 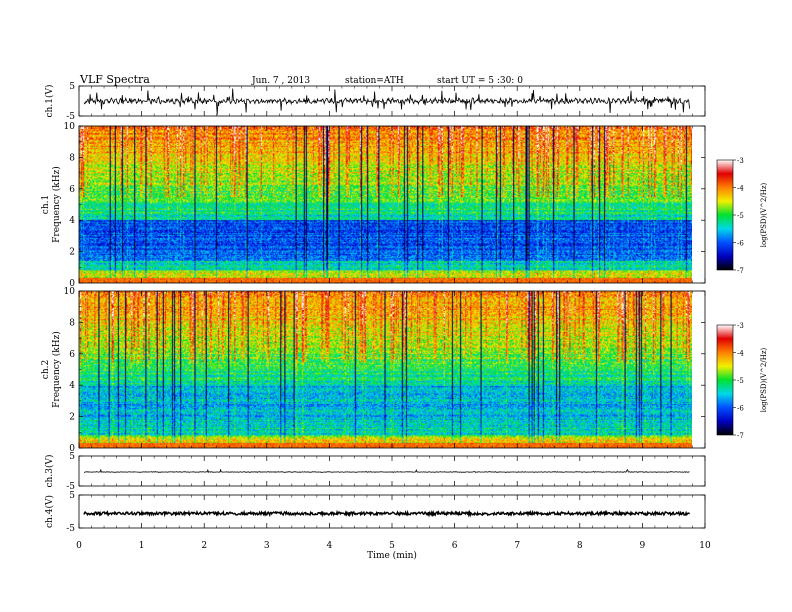 What do you see at coordinates (392, 546) in the screenshot?
I see `x-tick-label: 5` at bounding box center [392, 546].